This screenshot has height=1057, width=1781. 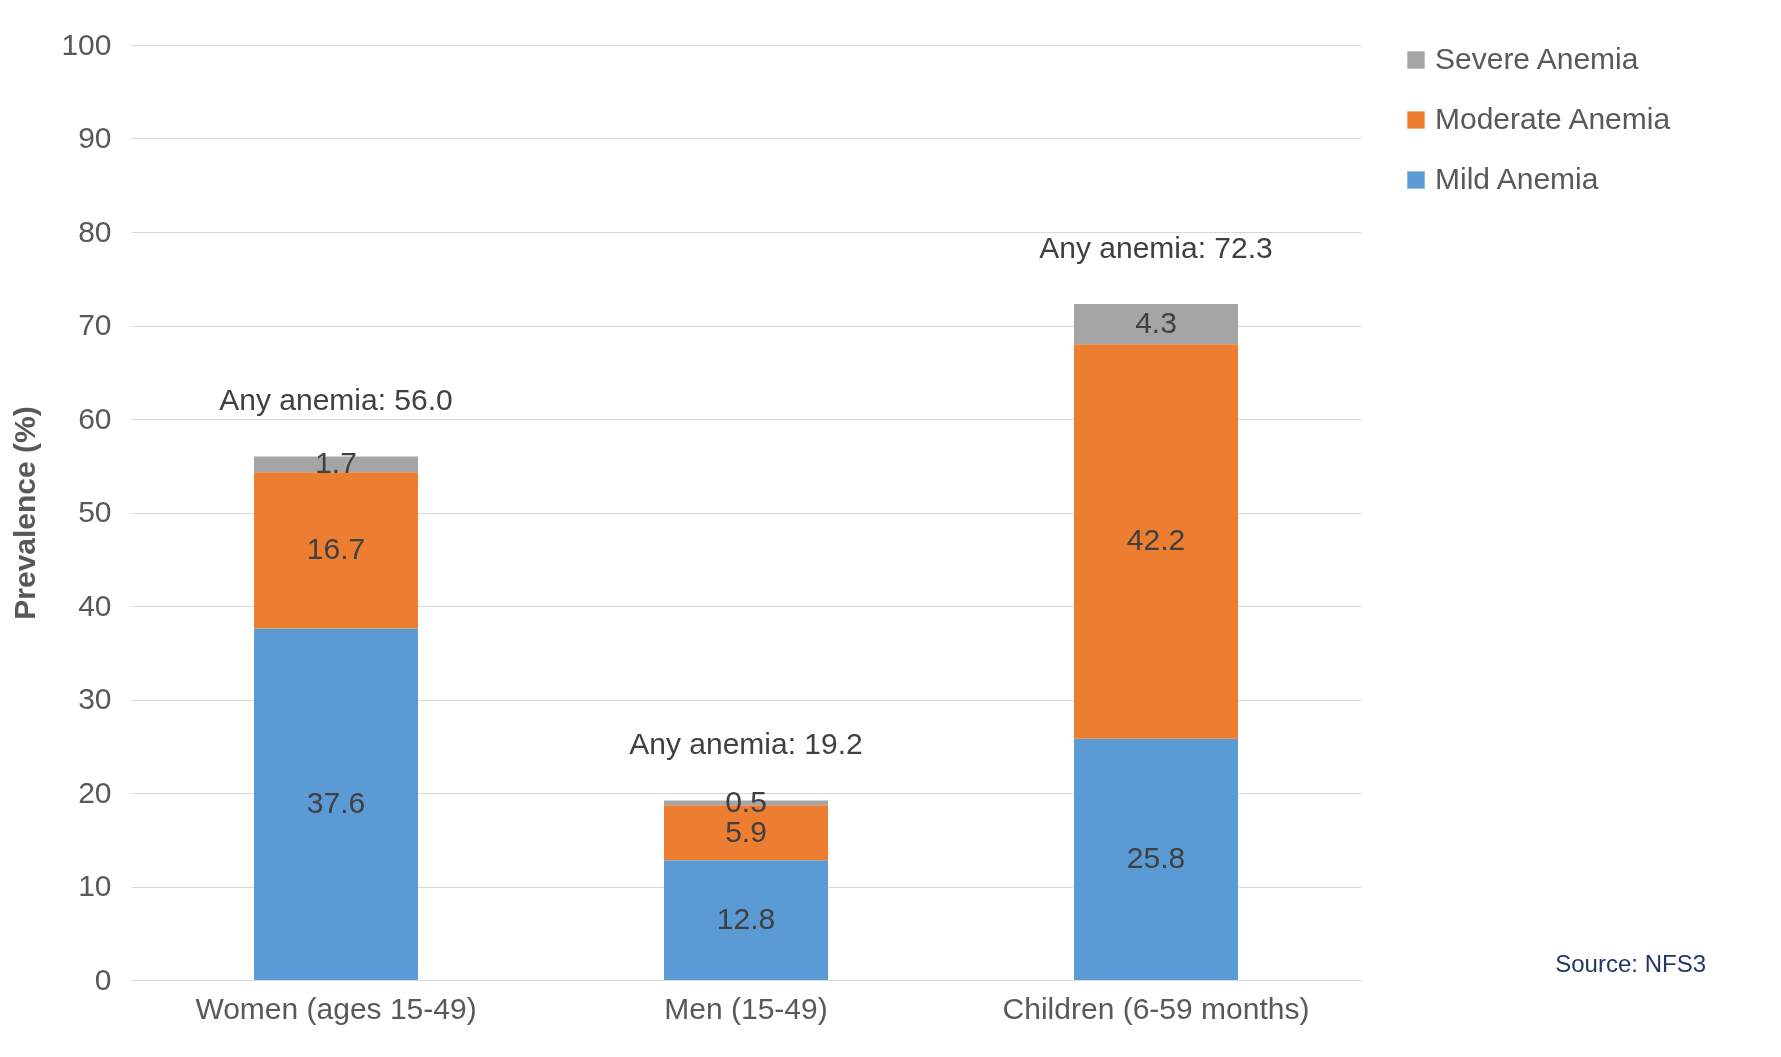 I want to click on x-tick-label: Children (6-59 months), so click(x=1156, y=1008).